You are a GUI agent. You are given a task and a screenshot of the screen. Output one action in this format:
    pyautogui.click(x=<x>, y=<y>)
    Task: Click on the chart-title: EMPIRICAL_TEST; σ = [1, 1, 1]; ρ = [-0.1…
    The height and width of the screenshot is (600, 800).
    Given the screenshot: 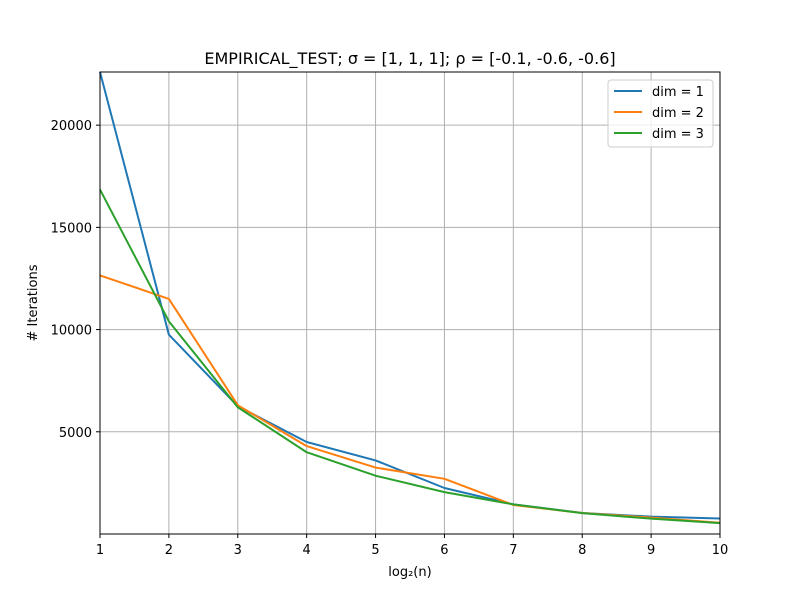 What is the action you would take?
    pyautogui.click(x=409, y=59)
    